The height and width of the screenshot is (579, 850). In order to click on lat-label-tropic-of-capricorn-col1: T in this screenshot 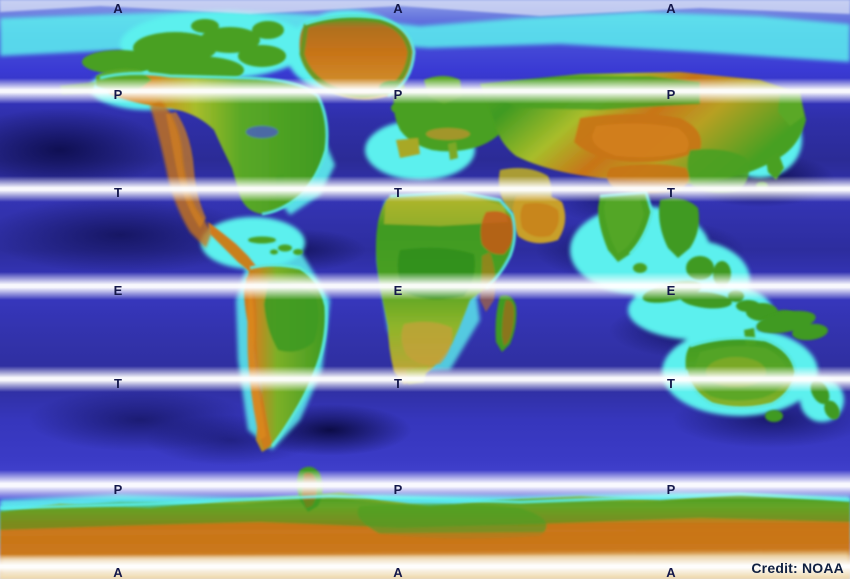, I will do `click(118, 383)`.